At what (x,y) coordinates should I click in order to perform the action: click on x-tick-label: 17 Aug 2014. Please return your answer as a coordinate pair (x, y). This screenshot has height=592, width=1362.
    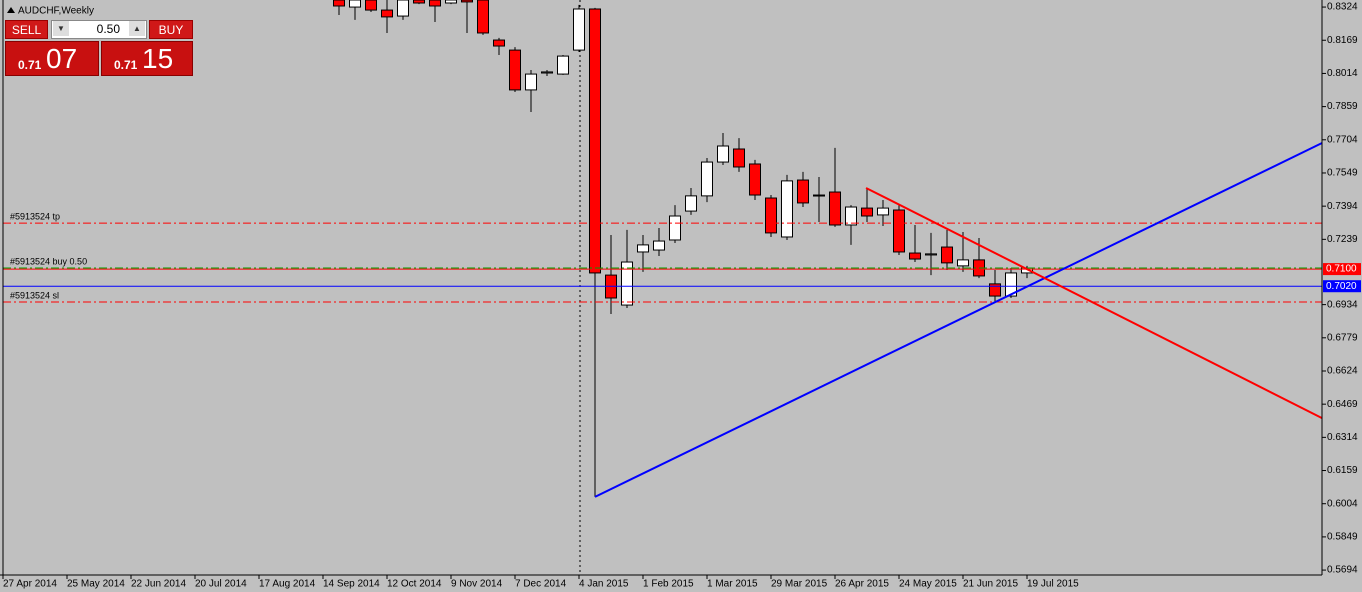
    Looking at the image, I should click on (287, 584).